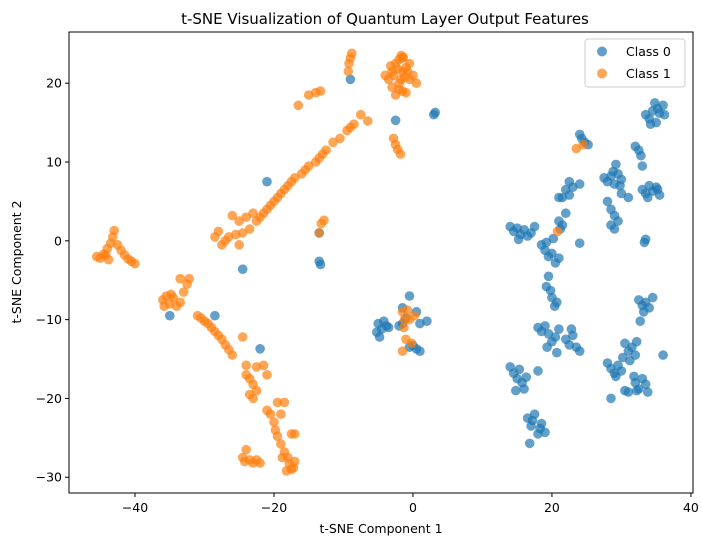  I want to click on legend-label-class-1: Class 1, so click(648, 73).